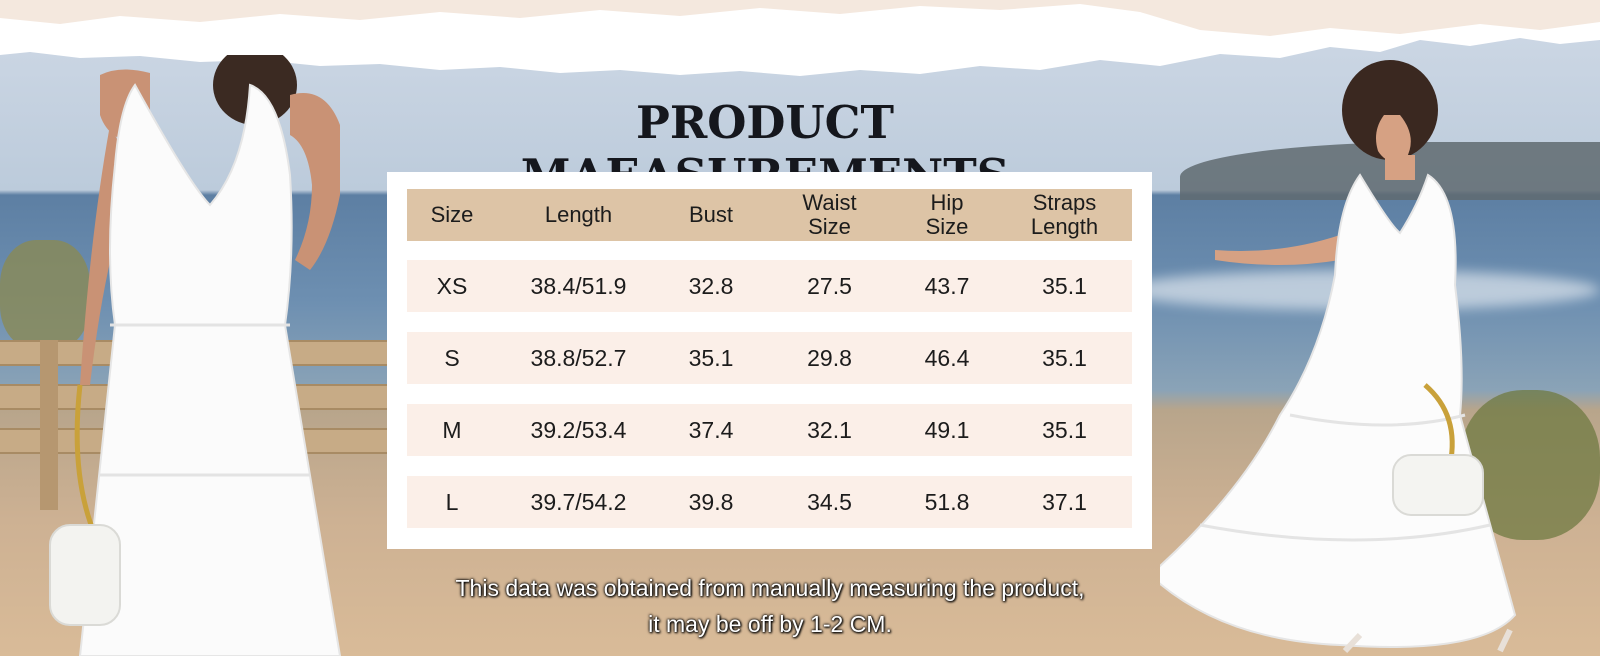  Describe the element at coordinates (1064, 214) in the screenshot. I see `header-straps-length: Straps Length` at that location.